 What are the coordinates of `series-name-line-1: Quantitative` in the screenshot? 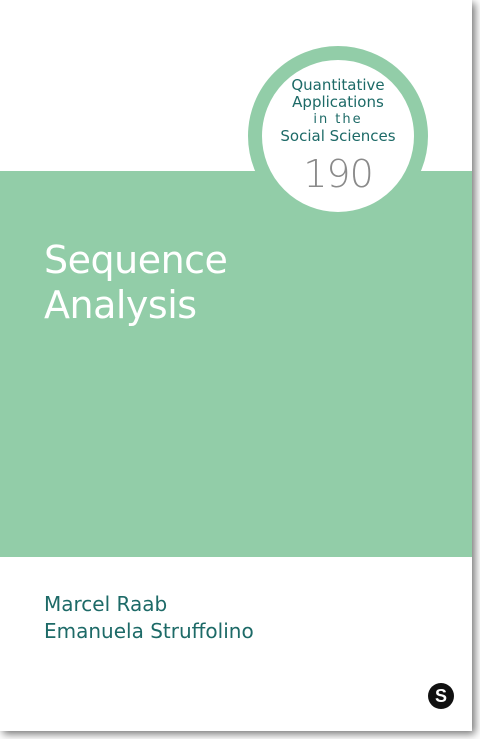 It's located at (338, 85).